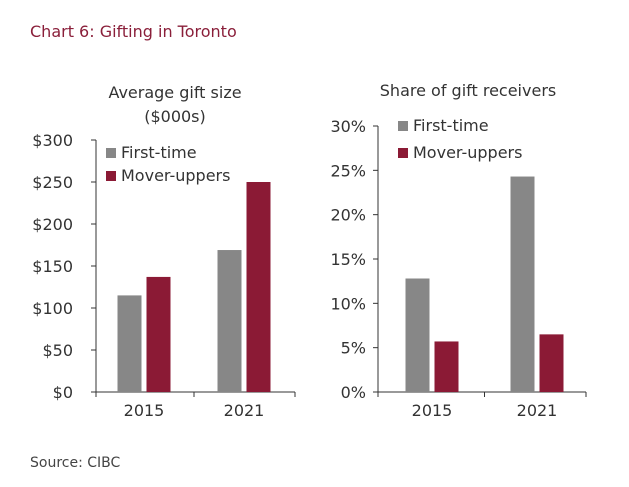  I want to click on y-tick-label: $0, so click(63, 392).